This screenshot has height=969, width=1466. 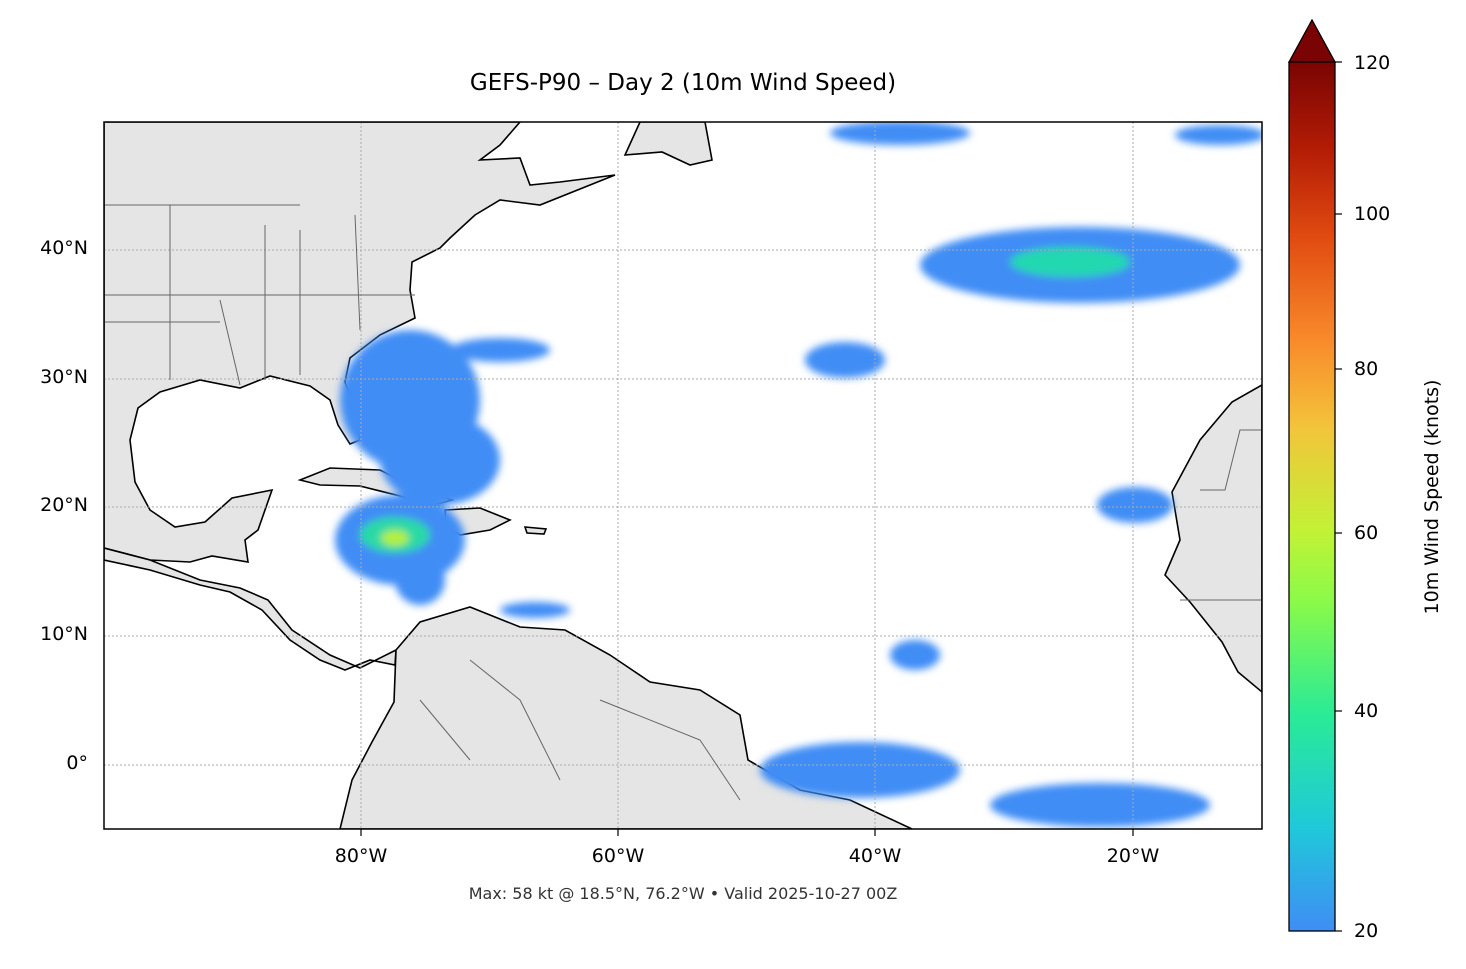 I want to click on lon-label-80w: 80°W, so click(x=361, y=856).